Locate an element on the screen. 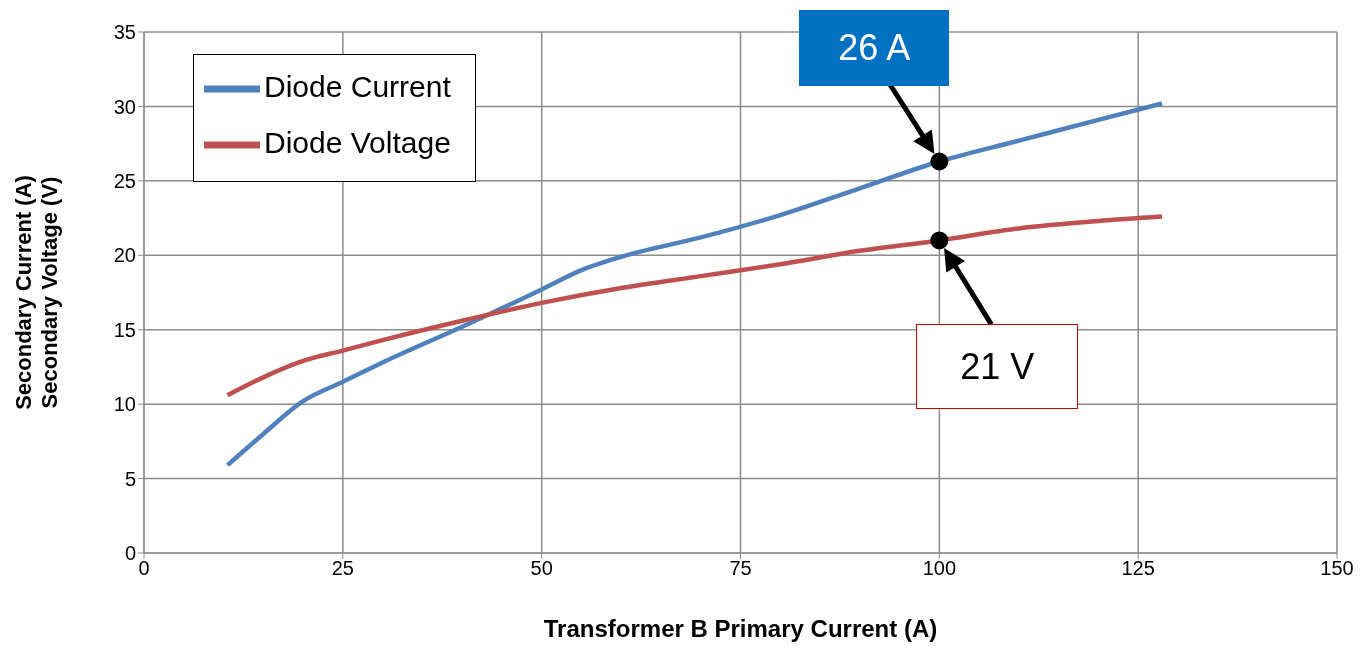 The height and width of the screenshot is (647, 1363). y-tick-label: 10 is located at coordinates (124, 404).